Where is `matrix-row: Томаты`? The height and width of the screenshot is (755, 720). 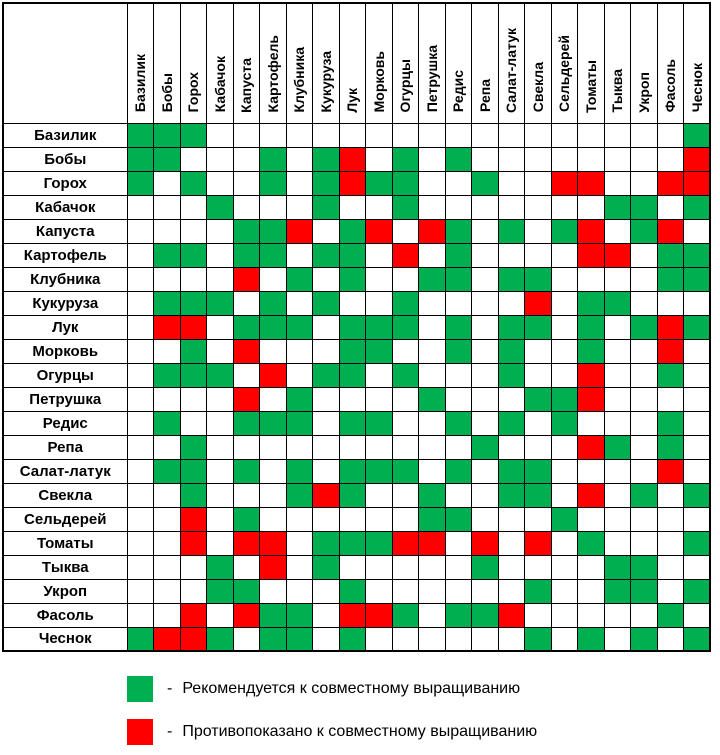 matrix-row: Томаты is located at coordinates (356, 543).